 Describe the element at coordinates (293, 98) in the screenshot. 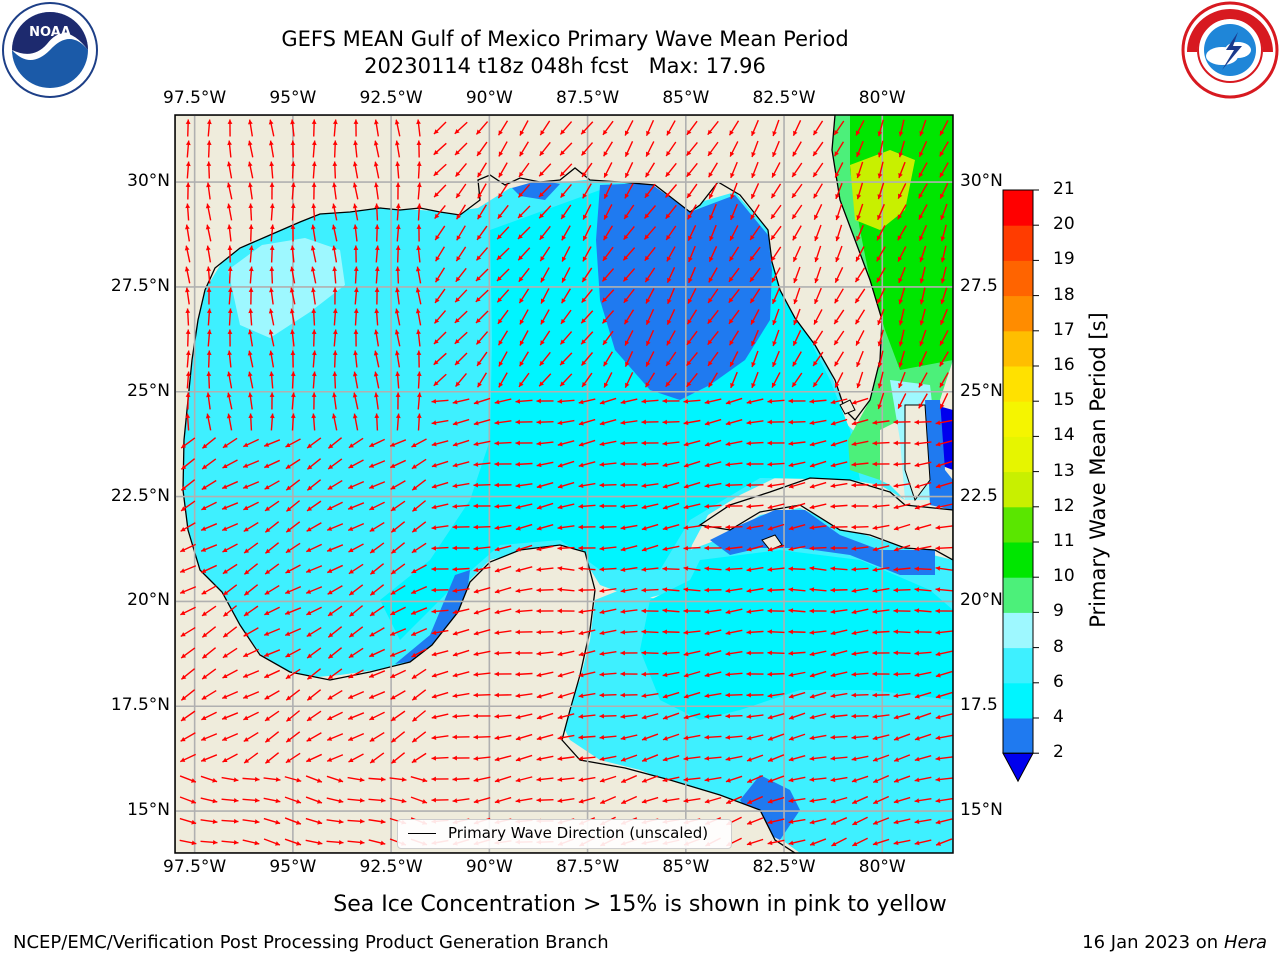

I see `lon-tick-top-1: 95°W` at that location.